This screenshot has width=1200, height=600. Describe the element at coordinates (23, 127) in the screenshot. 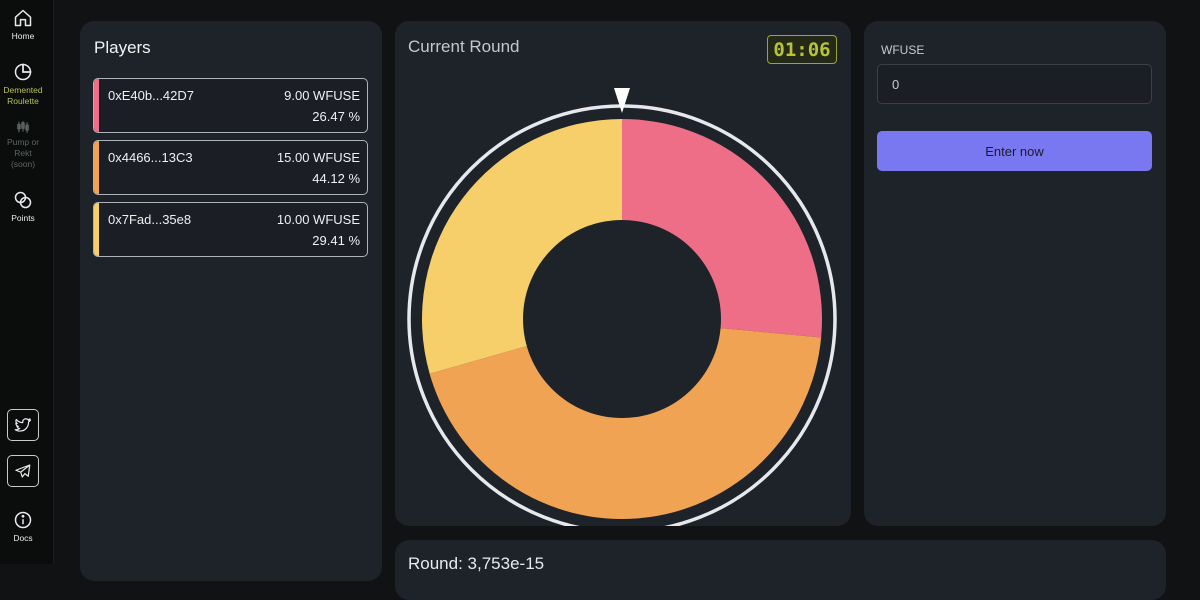

I see `candlestick-icon` at that location.